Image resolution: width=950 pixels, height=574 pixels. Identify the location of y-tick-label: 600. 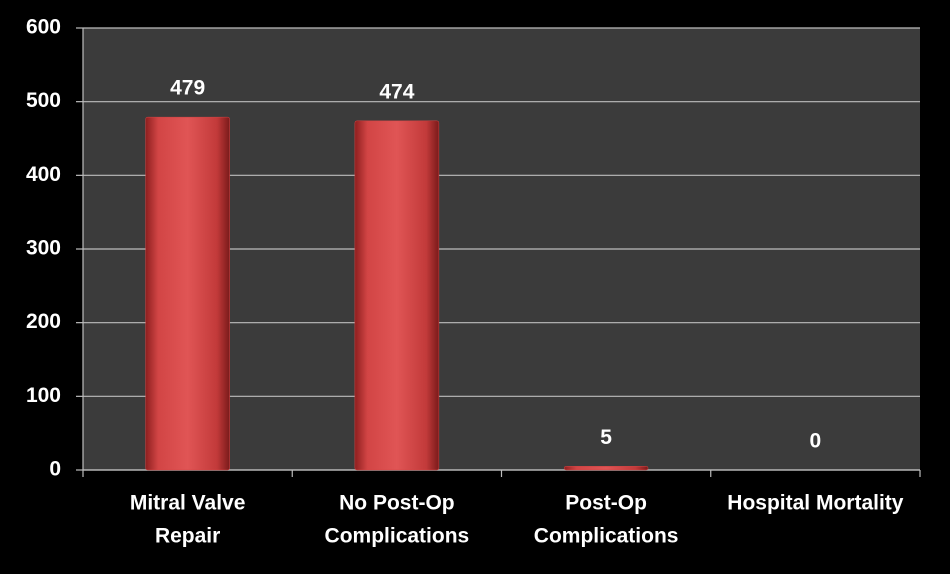
(43, 27).